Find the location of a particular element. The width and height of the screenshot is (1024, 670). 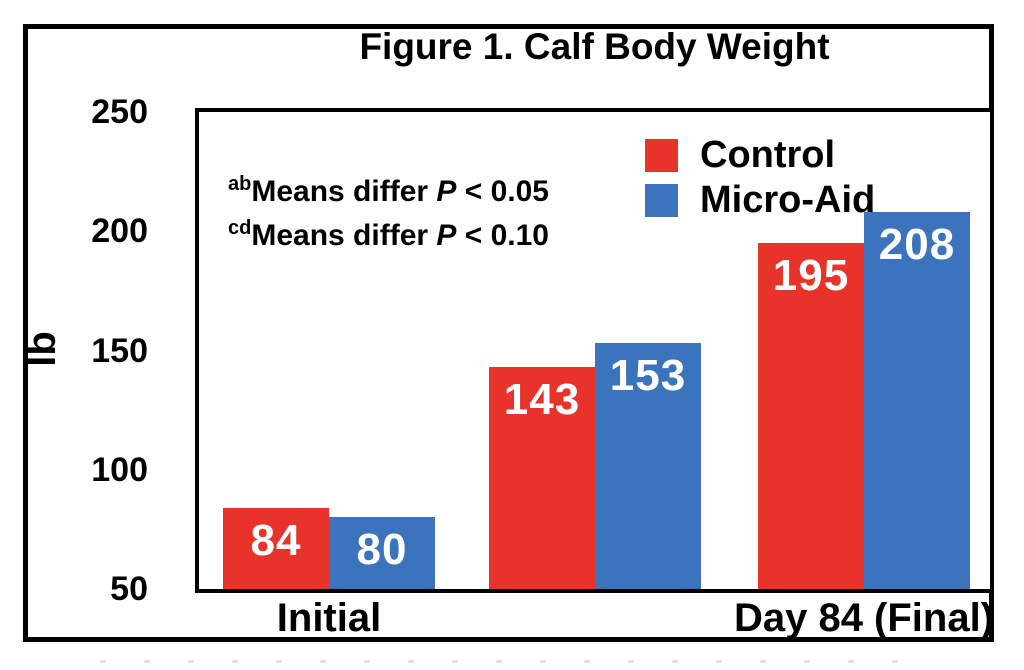

bar-value-label: 208 is located at coordinates (917, 244).